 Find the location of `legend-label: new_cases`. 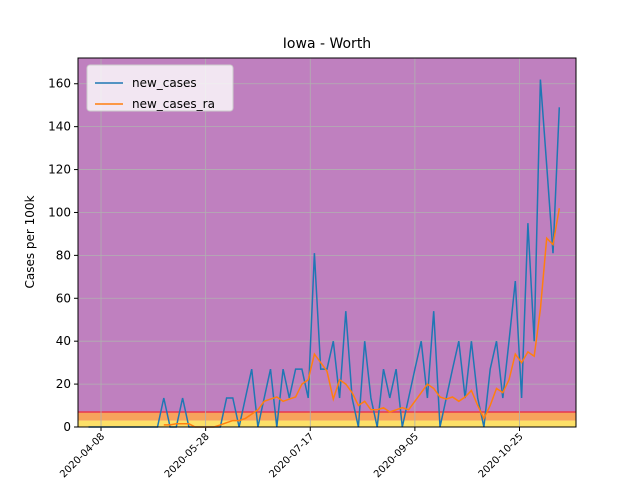

legend-label: new_cases is located at coordinates (164, 83).